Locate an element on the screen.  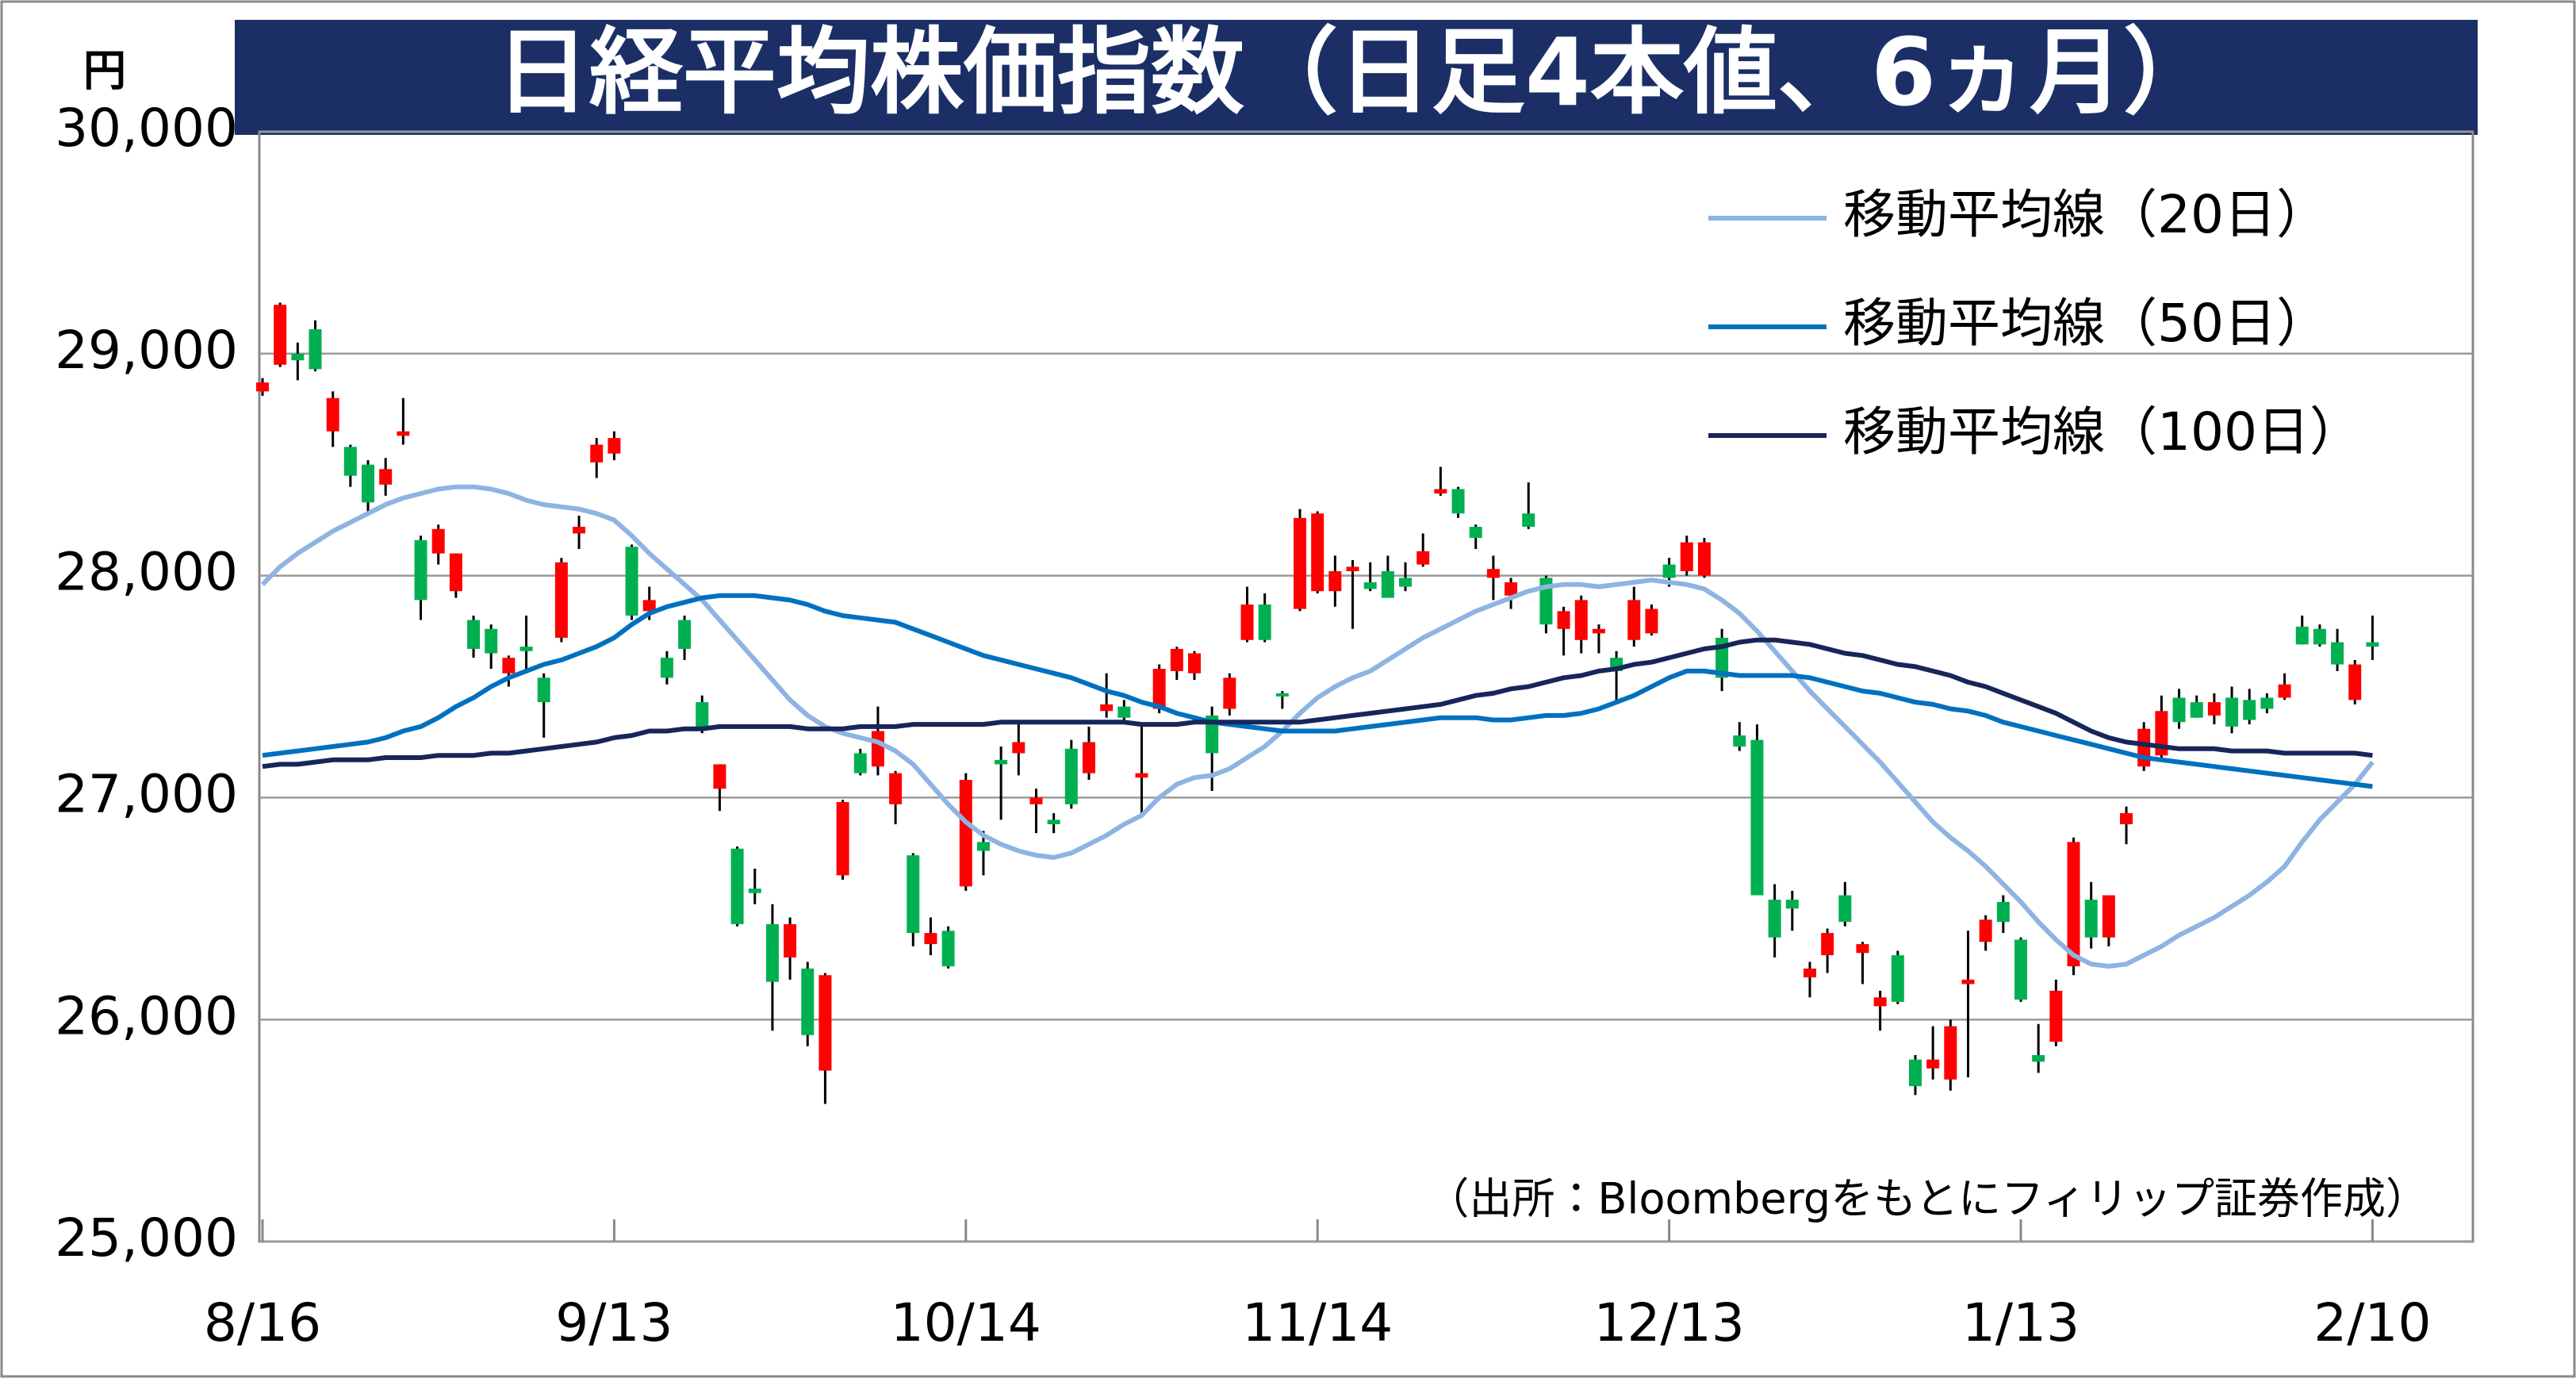
y-tick-label: 29,000 is located at coordinates (147, 350).